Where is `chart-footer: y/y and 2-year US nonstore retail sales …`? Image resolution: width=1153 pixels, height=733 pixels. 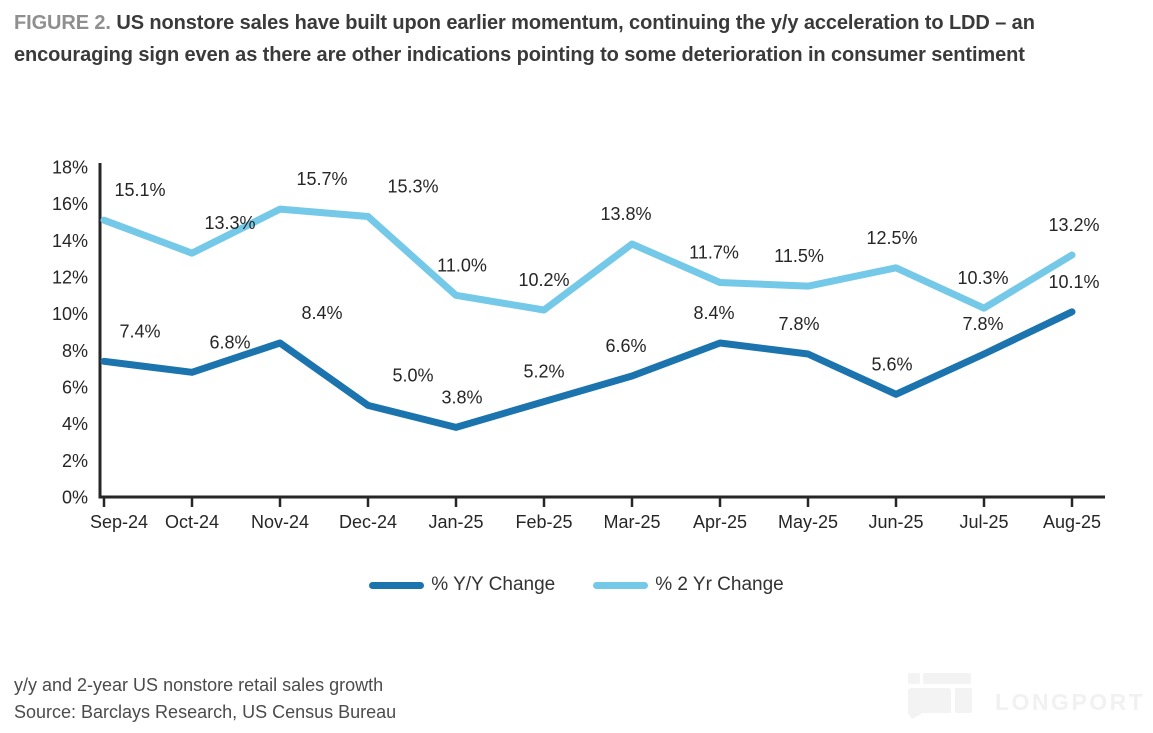 chart-footer: y/y and 2-year US nonstore retail sales … is located at coordinates (205, 699).